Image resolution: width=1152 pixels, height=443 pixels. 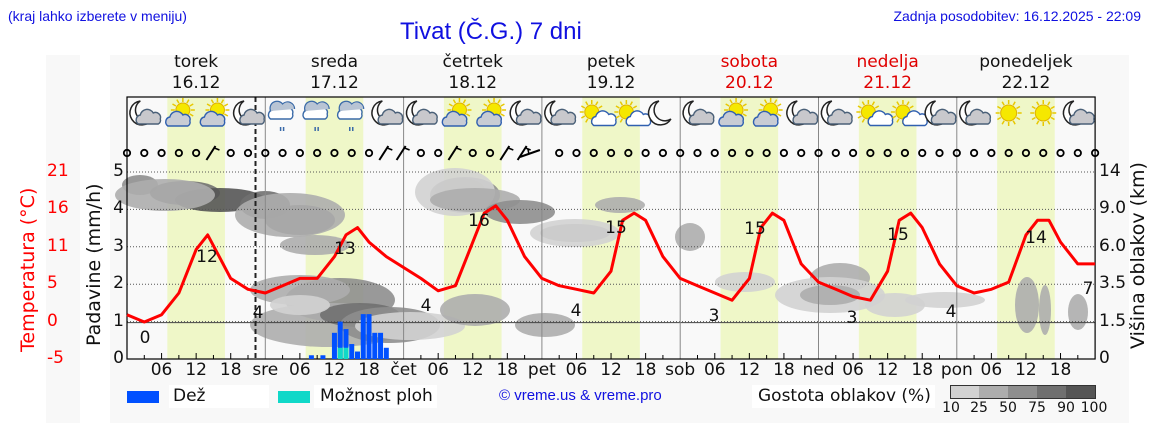 I want to click on temperature-tick: 11, so click(x=58, y=245).